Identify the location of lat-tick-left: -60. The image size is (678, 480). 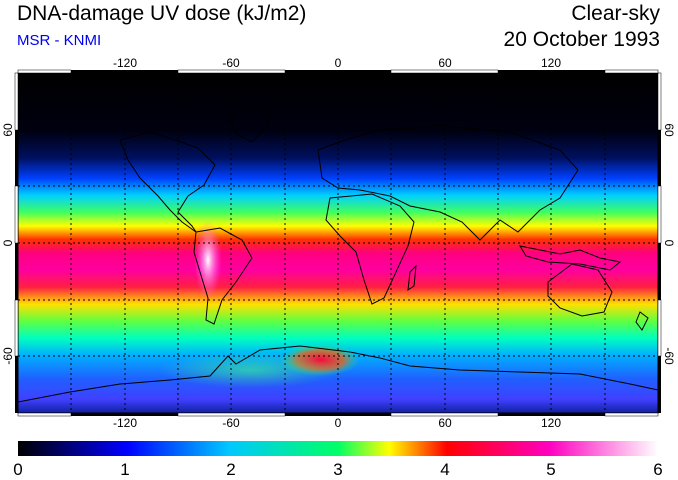
(8, 356).